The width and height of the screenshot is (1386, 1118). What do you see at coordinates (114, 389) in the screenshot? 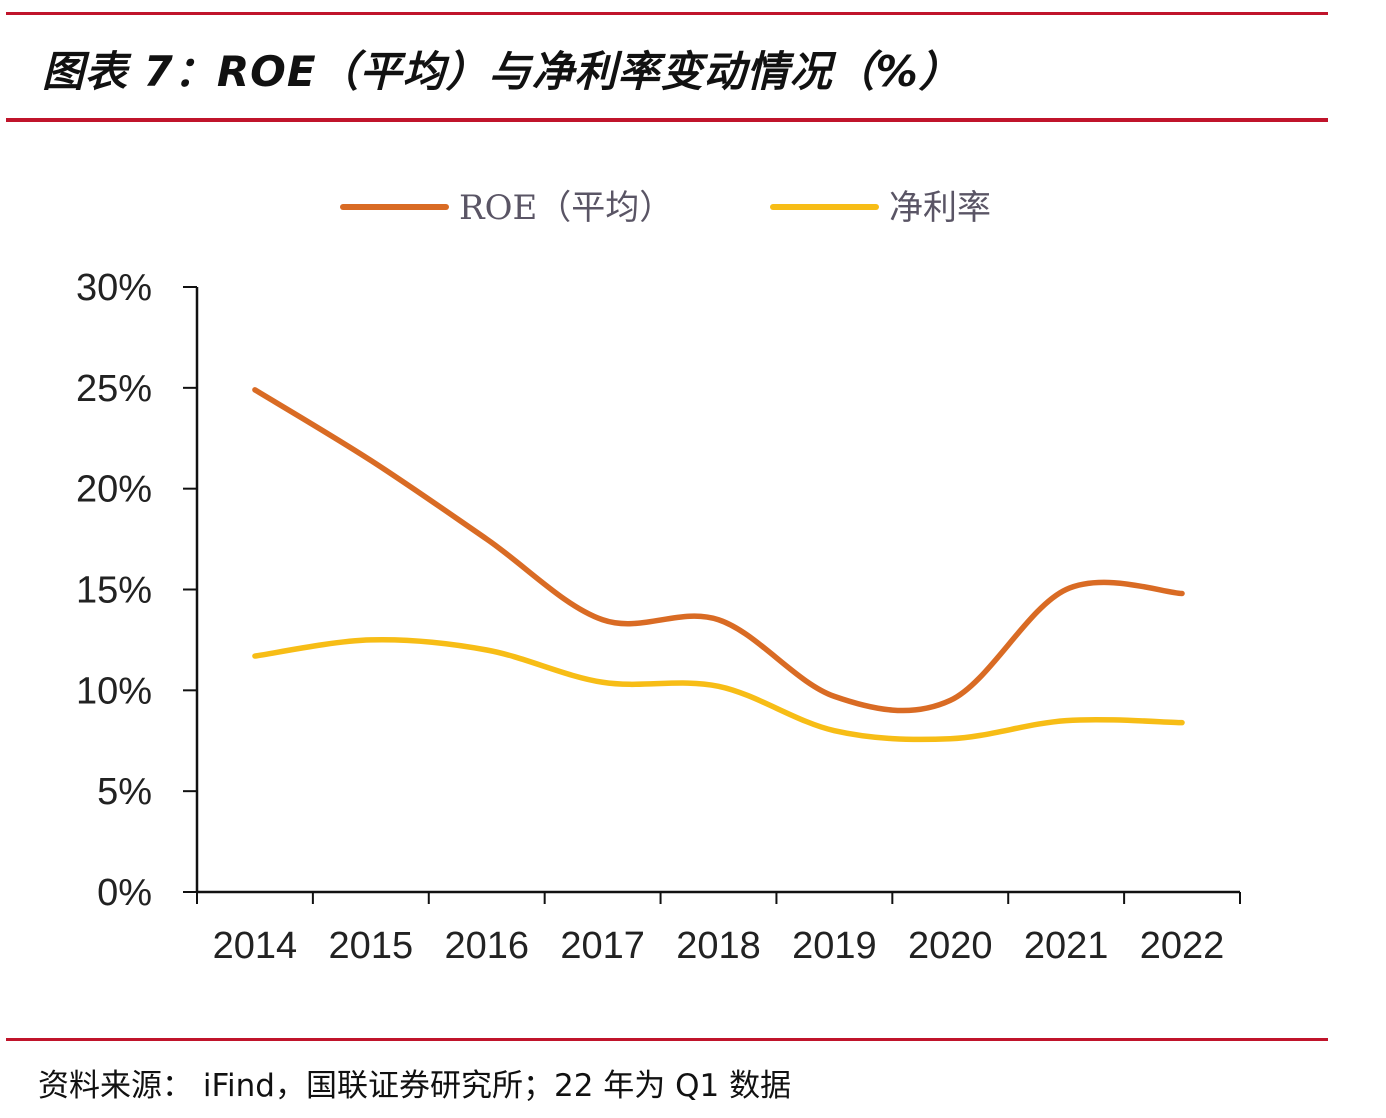
I see `y-tick-label: 25%` at bounding box center [114, 389].